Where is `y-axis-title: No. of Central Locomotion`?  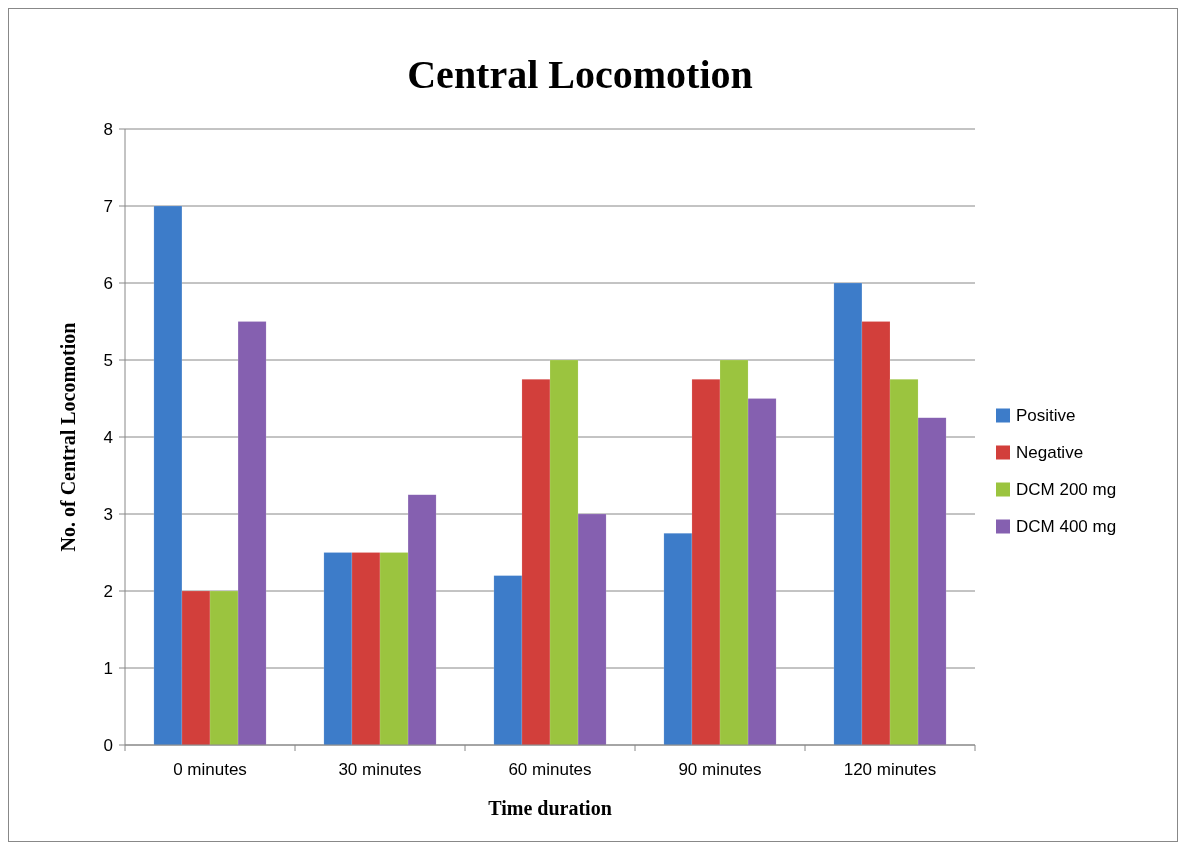
y-axis-title: No. of Central Locomotion is located at coordinates (68, 437).